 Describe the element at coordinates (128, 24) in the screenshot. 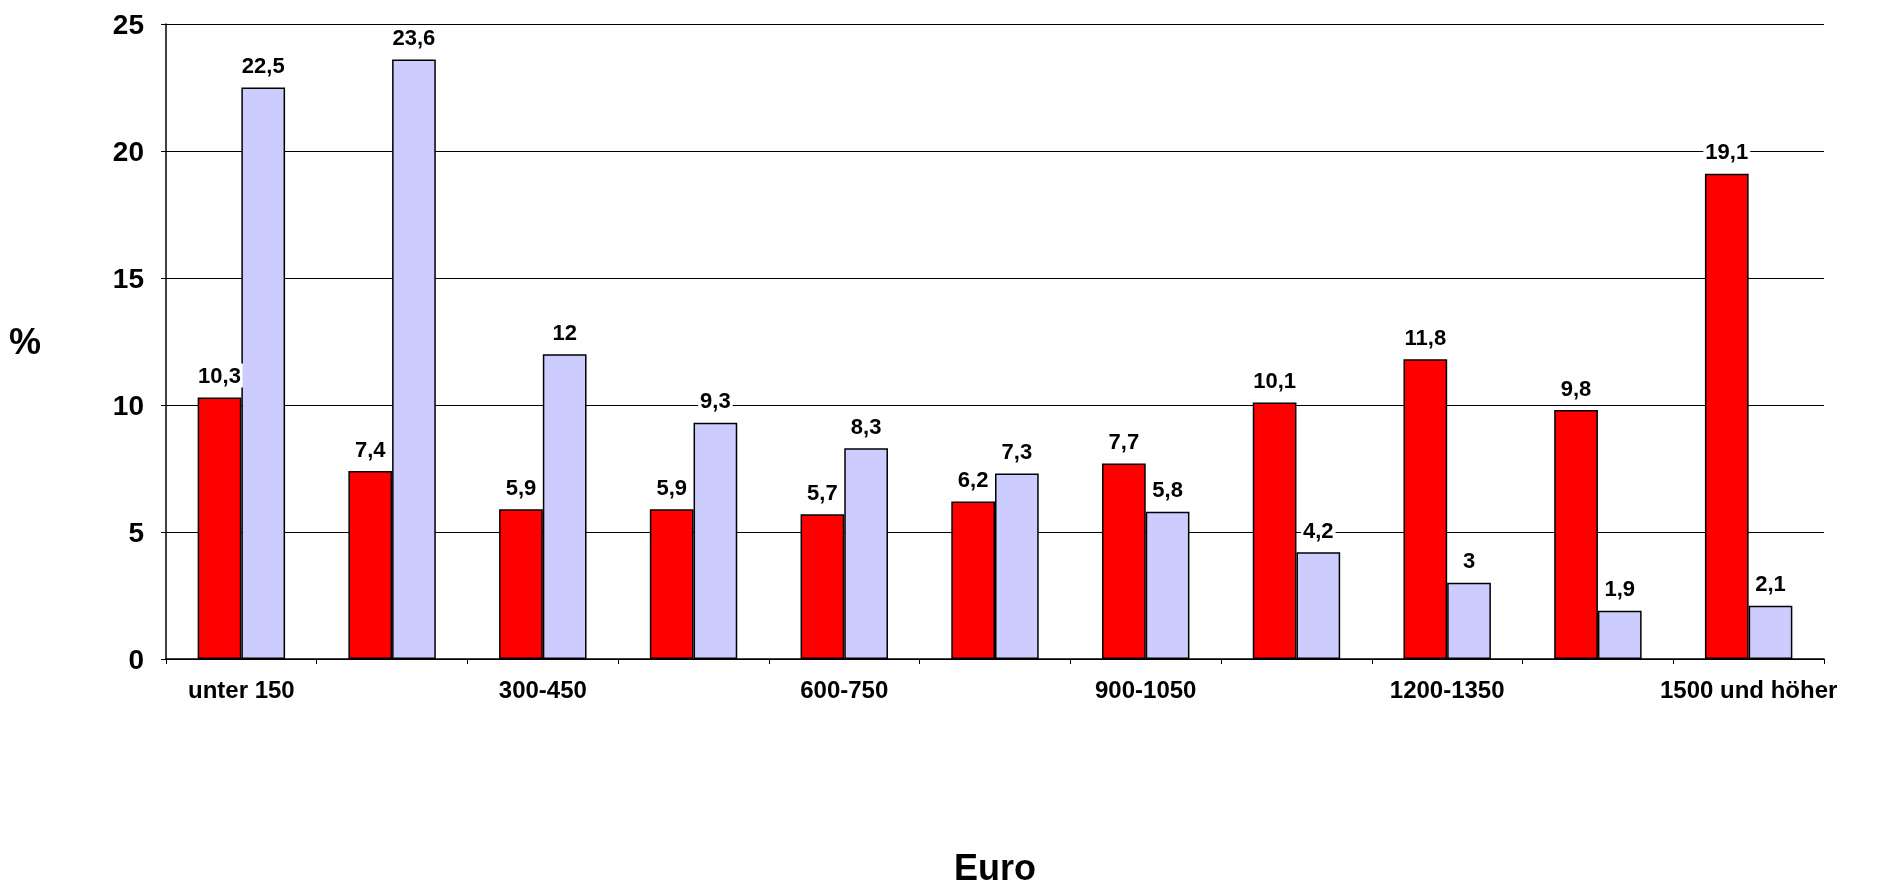

I see `y-tick-label: 25` at that location.